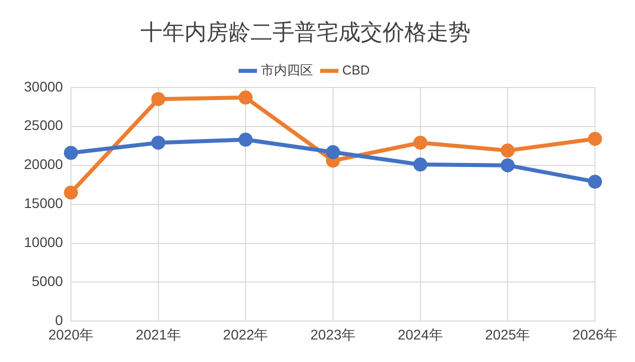  I want to click on y-tick-label: 5000, so click(48, 281).